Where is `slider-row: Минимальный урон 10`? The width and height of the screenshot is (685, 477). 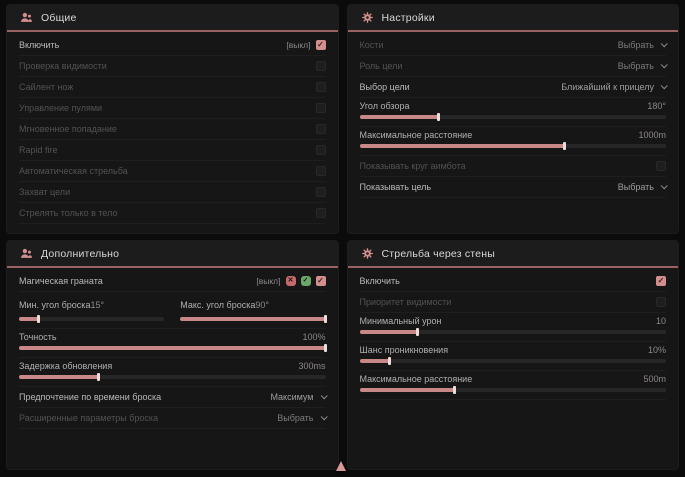 slider-row: Минимальный урон 10 is located at coordinates (513, 327).